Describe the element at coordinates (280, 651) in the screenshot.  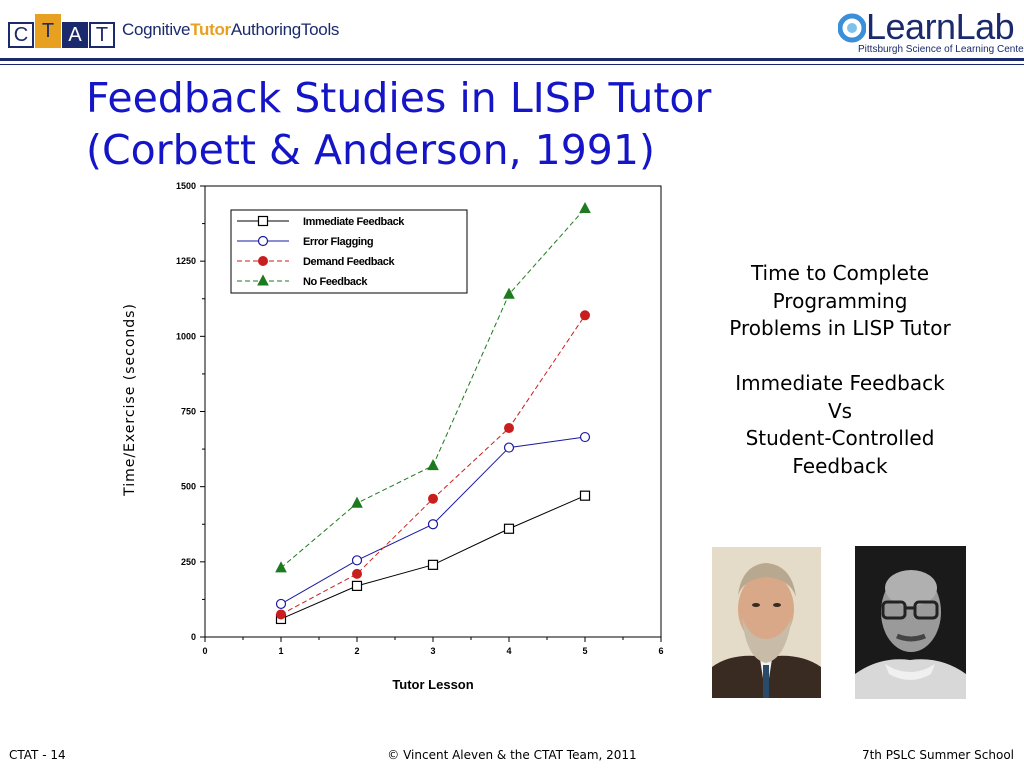
I see `x-tick-label: 1` at that location.